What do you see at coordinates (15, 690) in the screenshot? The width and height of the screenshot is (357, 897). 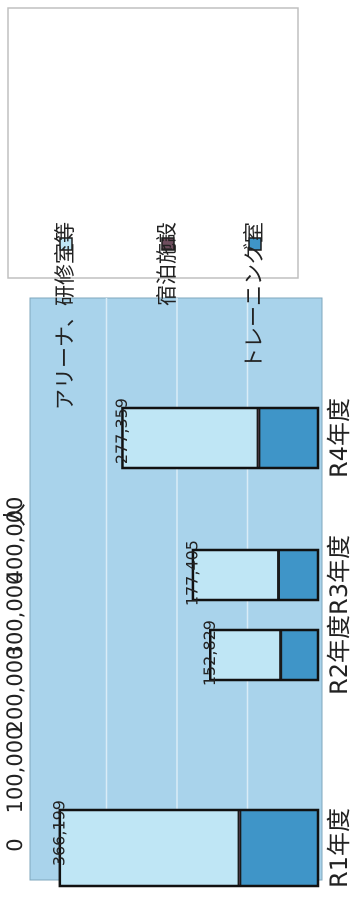 I see `y-tick-label: 200,000` at bounding box center [15, 690].